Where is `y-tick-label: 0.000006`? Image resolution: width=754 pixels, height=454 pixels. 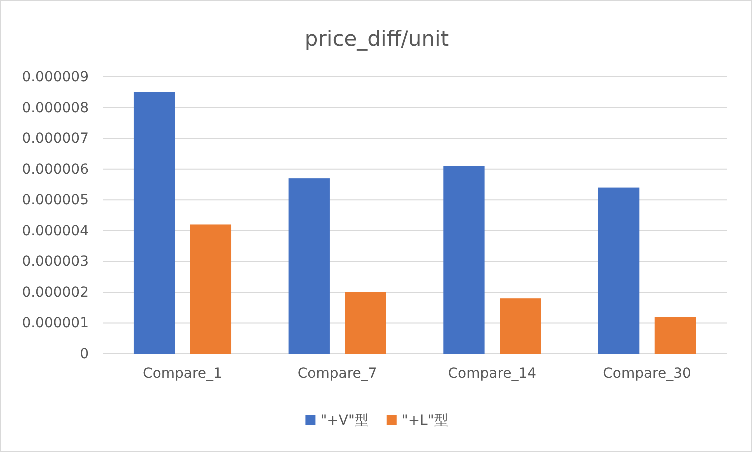 y-tick-label: 0.000006 is located at coordinates (56, 170).